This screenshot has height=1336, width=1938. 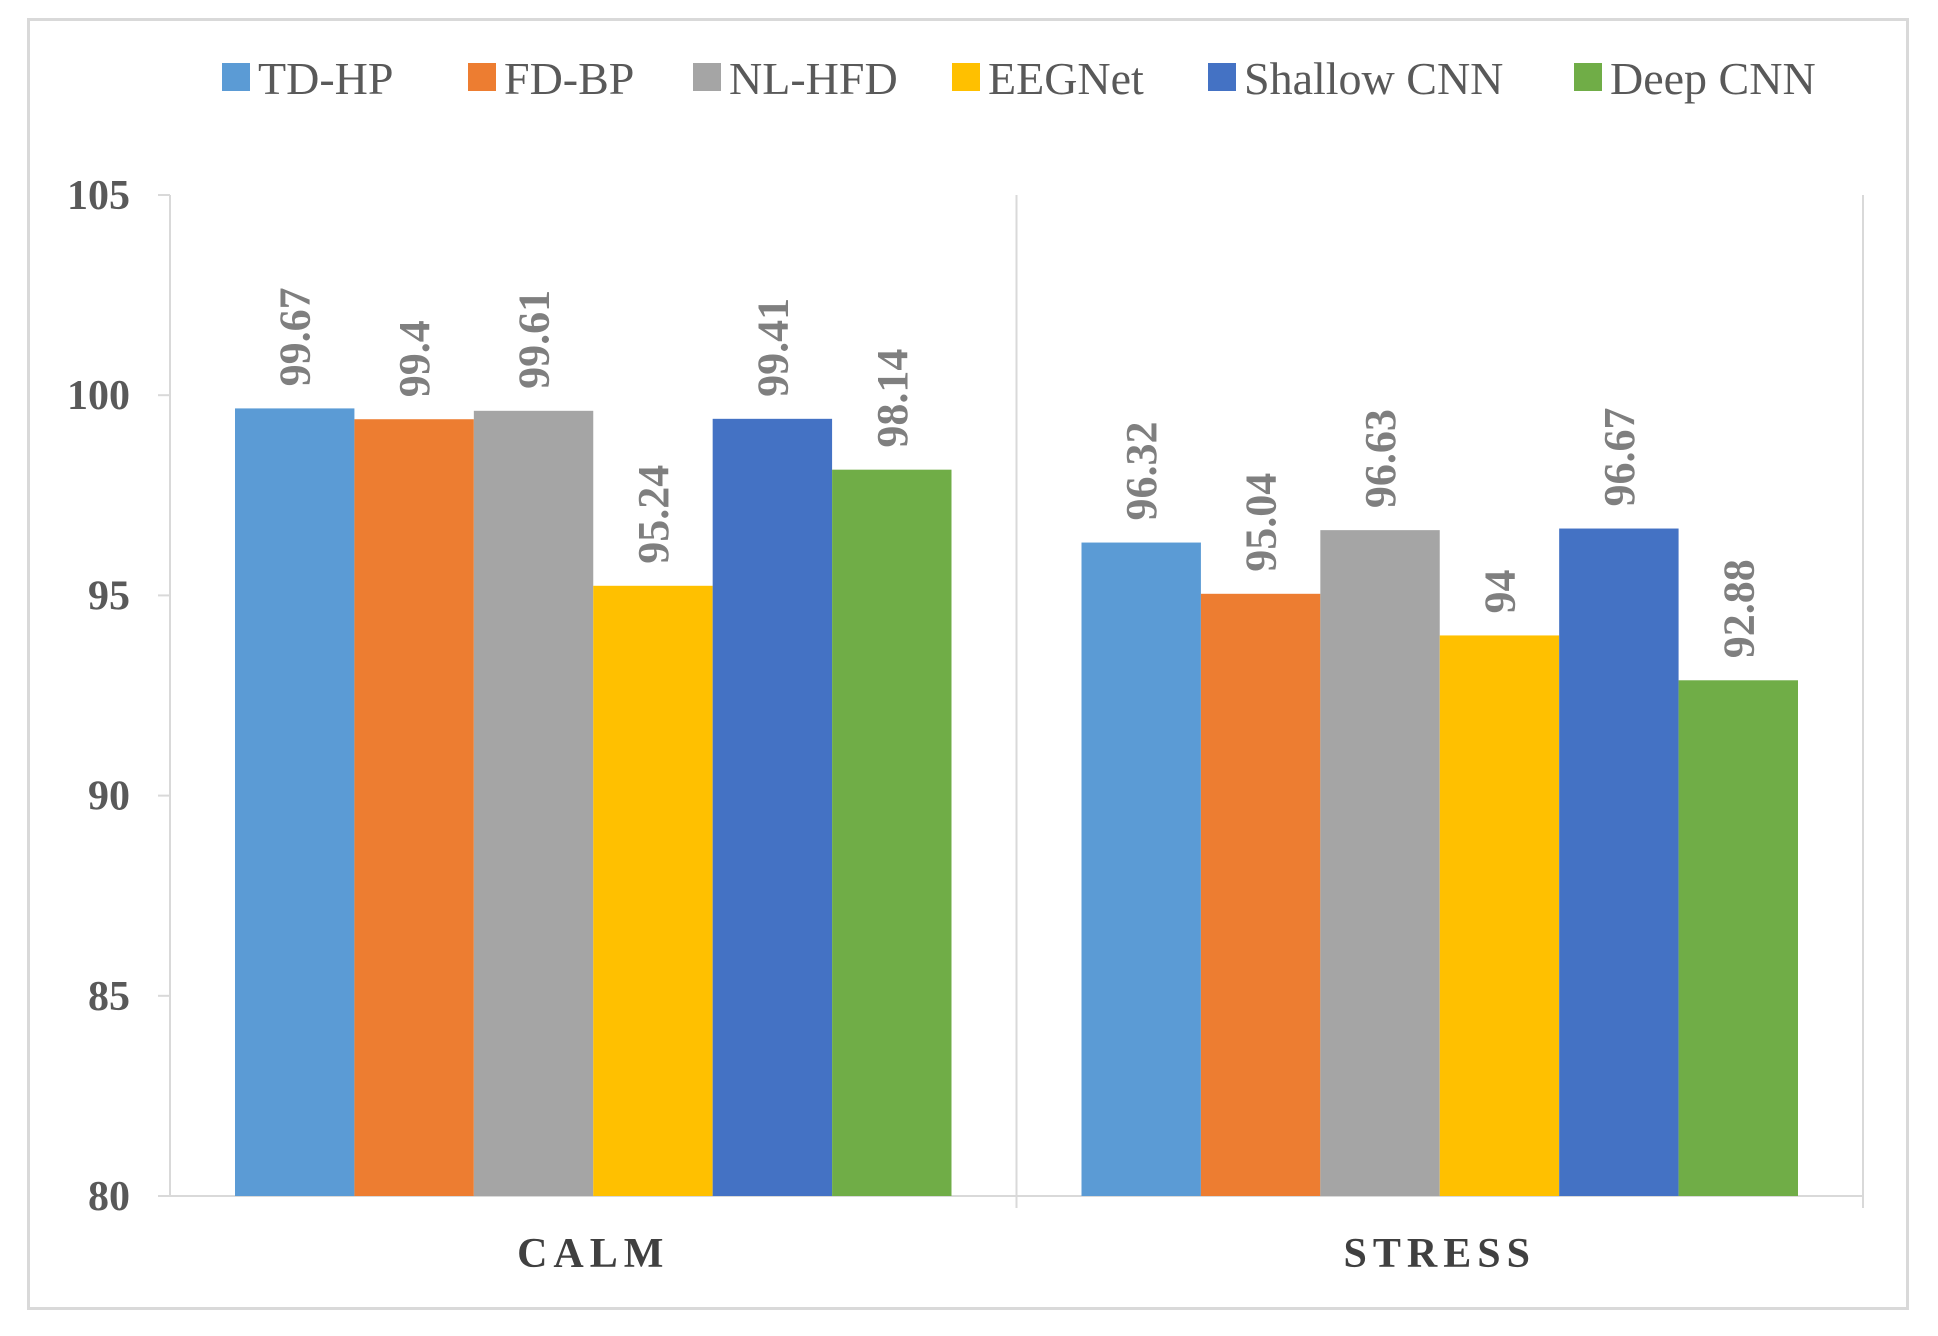 What do you see at coordinates (109, 1197) in the screenshot?
I see `y-tick-label: 80` at bounding box center [109, 1197].